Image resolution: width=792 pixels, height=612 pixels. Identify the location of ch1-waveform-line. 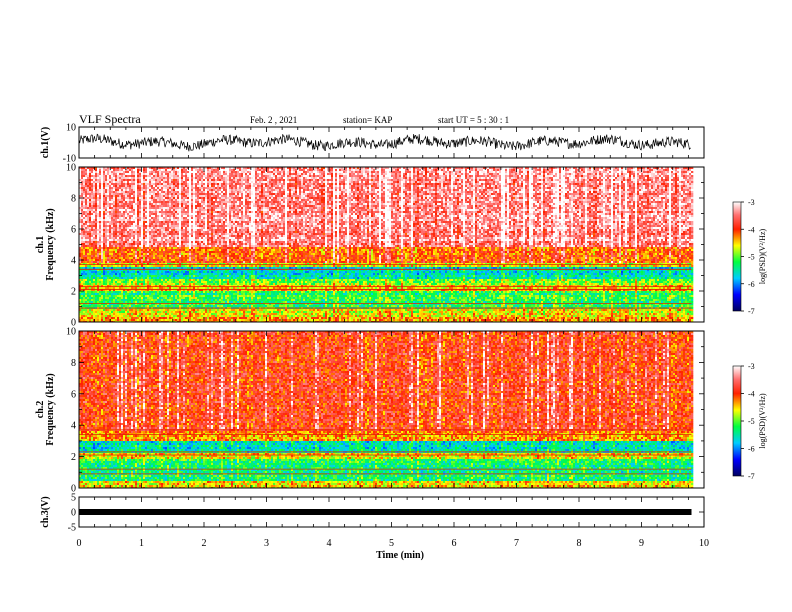
(385, 142).